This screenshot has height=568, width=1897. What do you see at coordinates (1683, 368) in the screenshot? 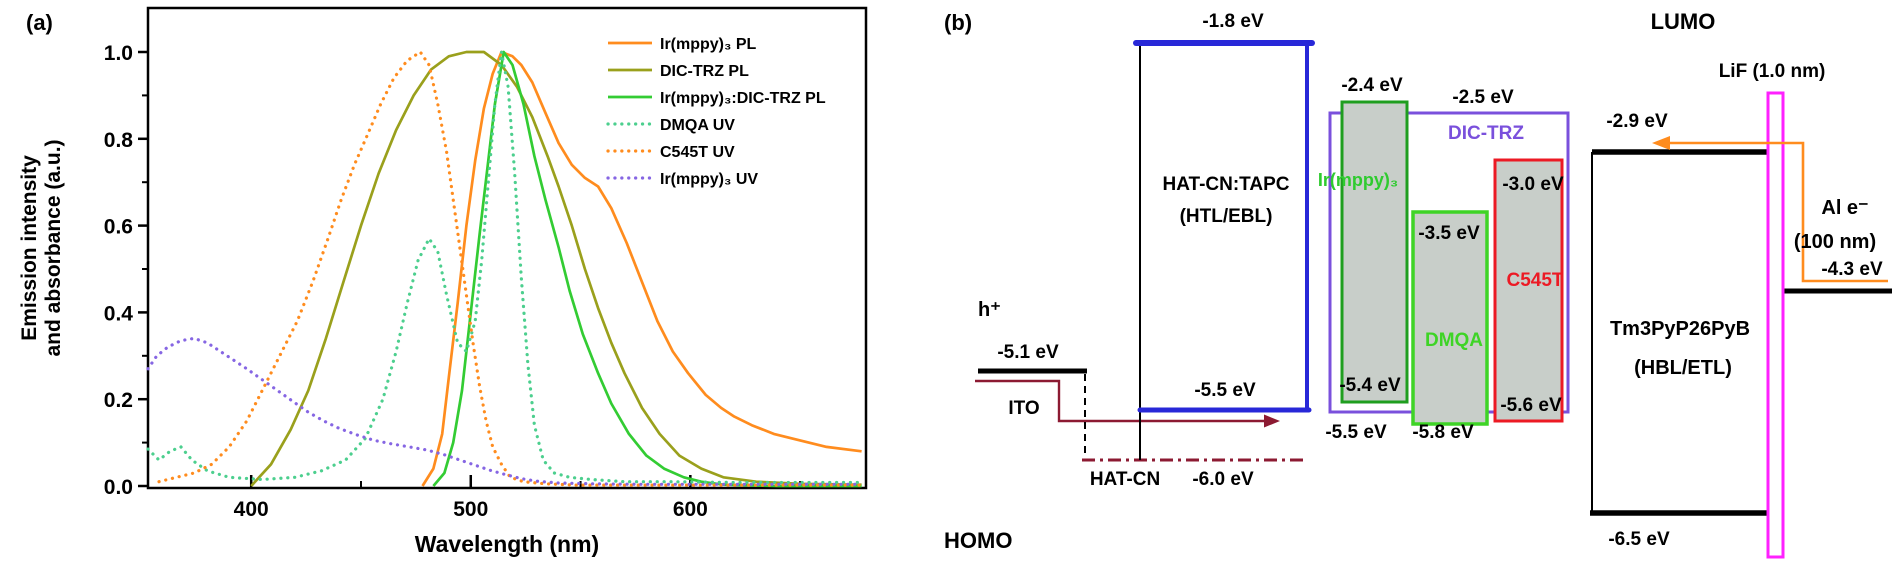
I see `hbl-etl-label: (HBL/ETL)` at bounding box center [1683, 368].